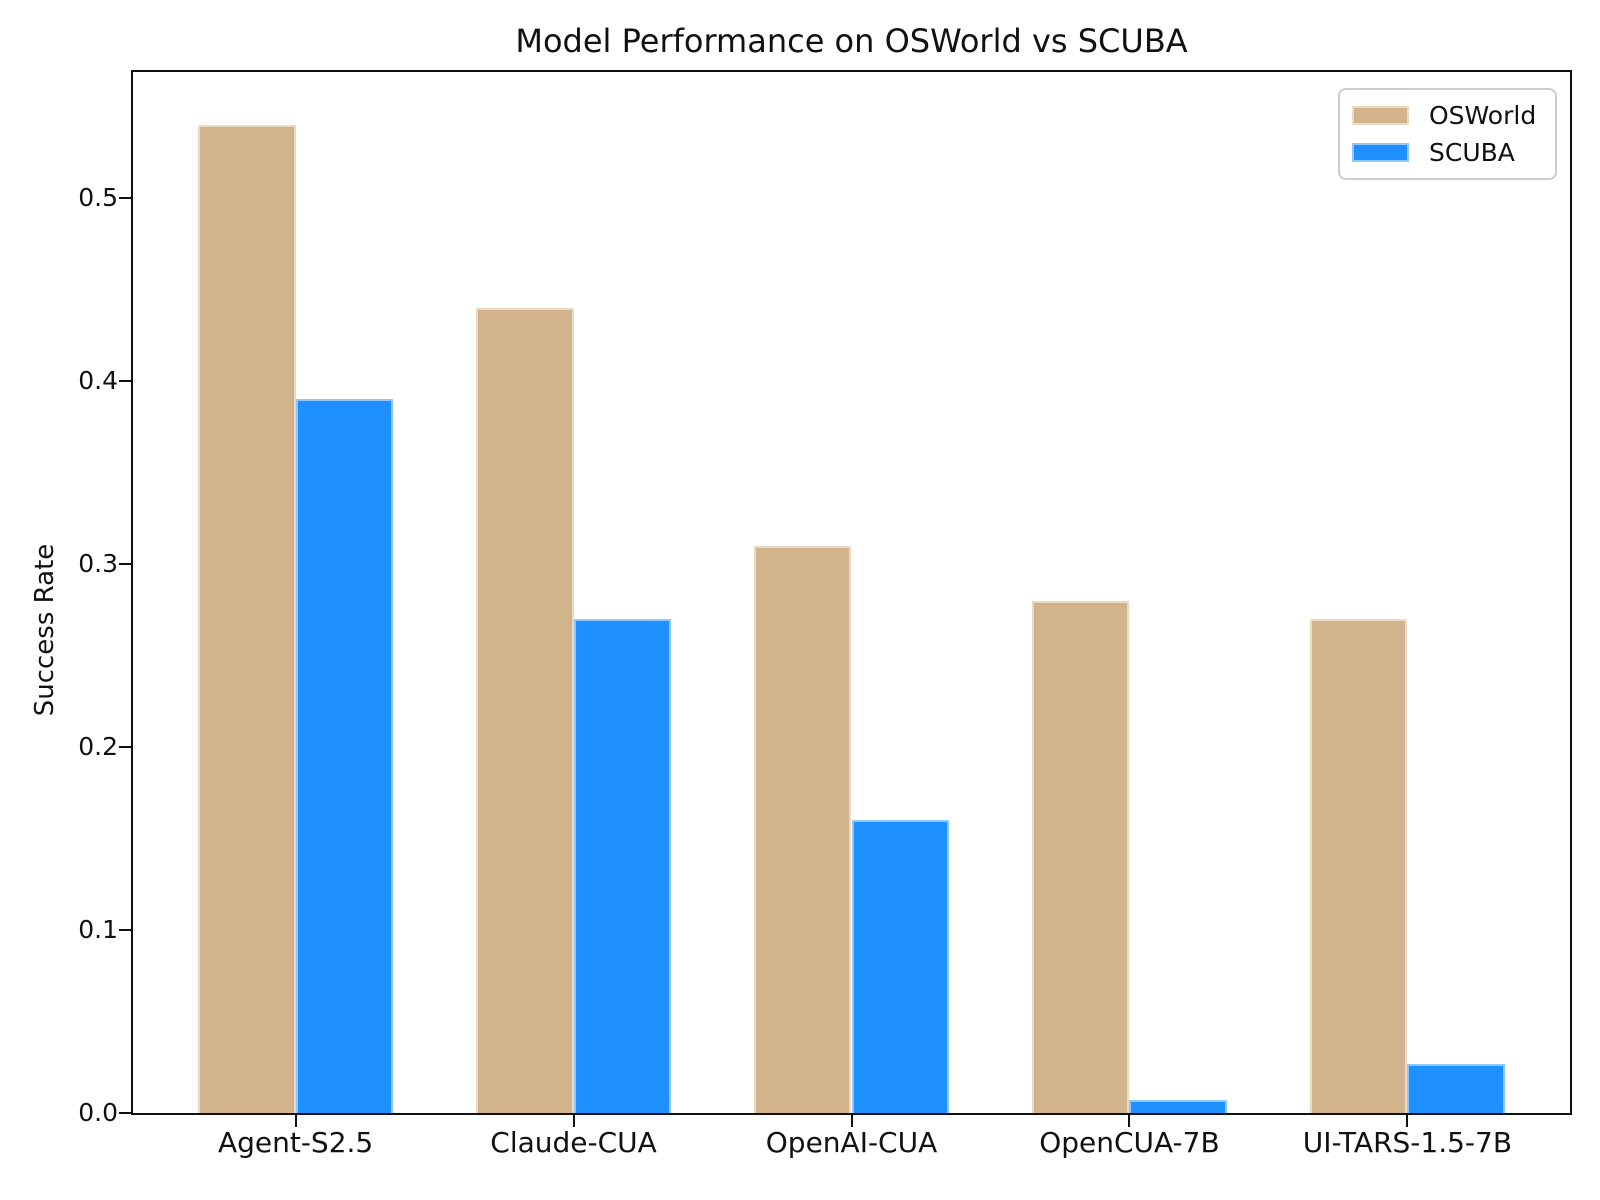 Image resolution: width=1600 pixels, height=1200 pixels. What do you see at coordinates (1178, 1106) in the screenshot?
I see `bar-scuba-opencua-7b` at bounding box center [1178, 1106].